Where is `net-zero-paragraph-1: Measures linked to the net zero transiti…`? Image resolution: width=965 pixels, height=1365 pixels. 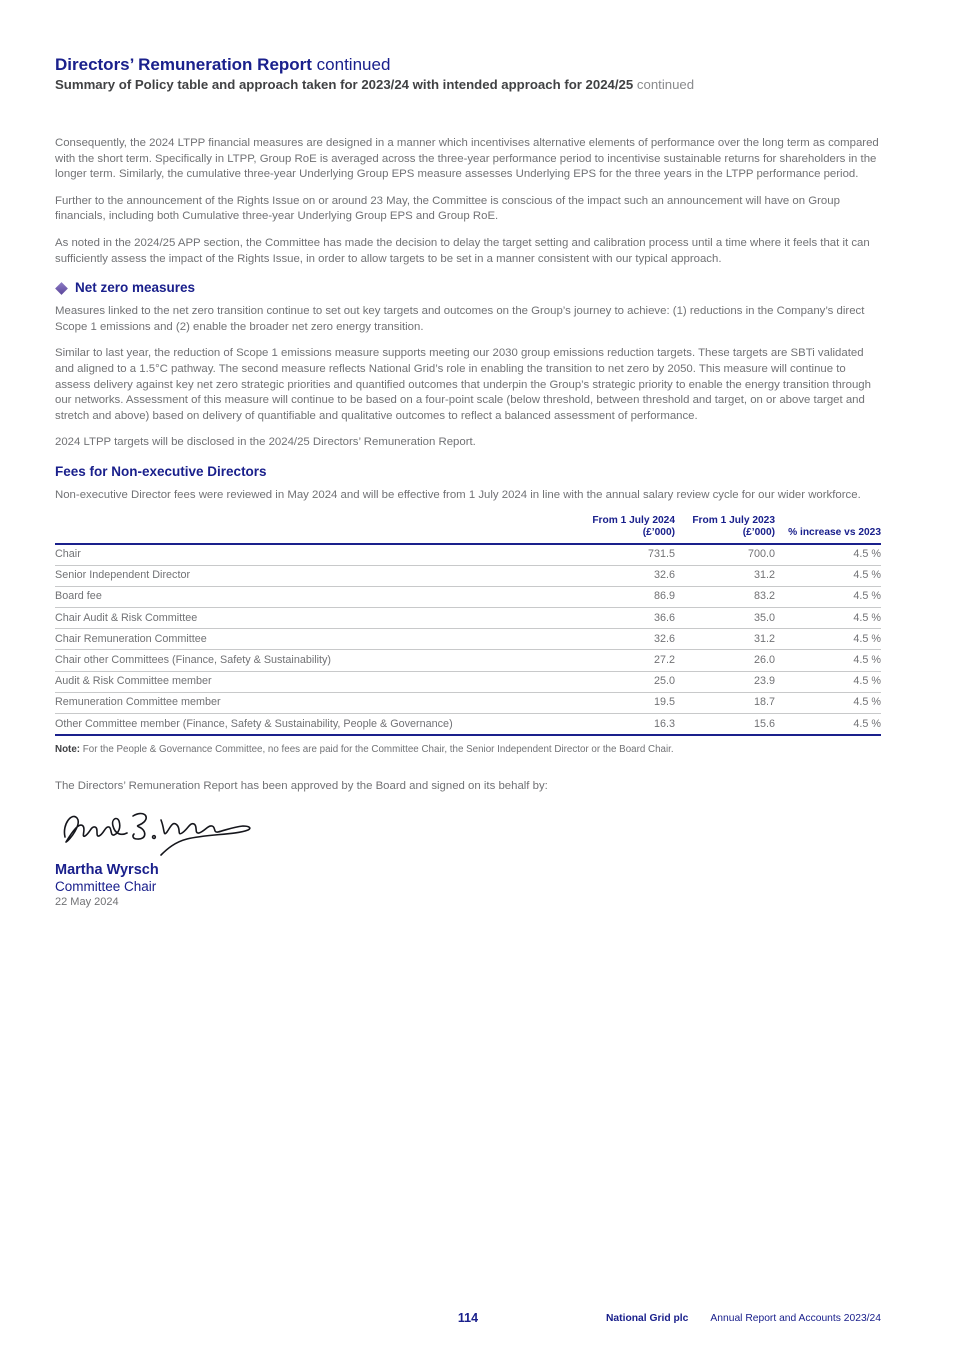
net-zero-paragraph-1: Measures linked to the net zero transiti… is located at coordinates (460, 319).